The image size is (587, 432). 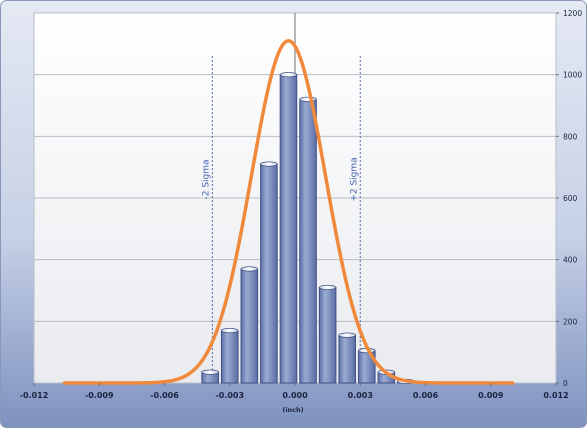 What do you see at coordinates (99, 395) in the screenshot?
I see `x-tick-label: -0.009` at bounding box center [99, 395].